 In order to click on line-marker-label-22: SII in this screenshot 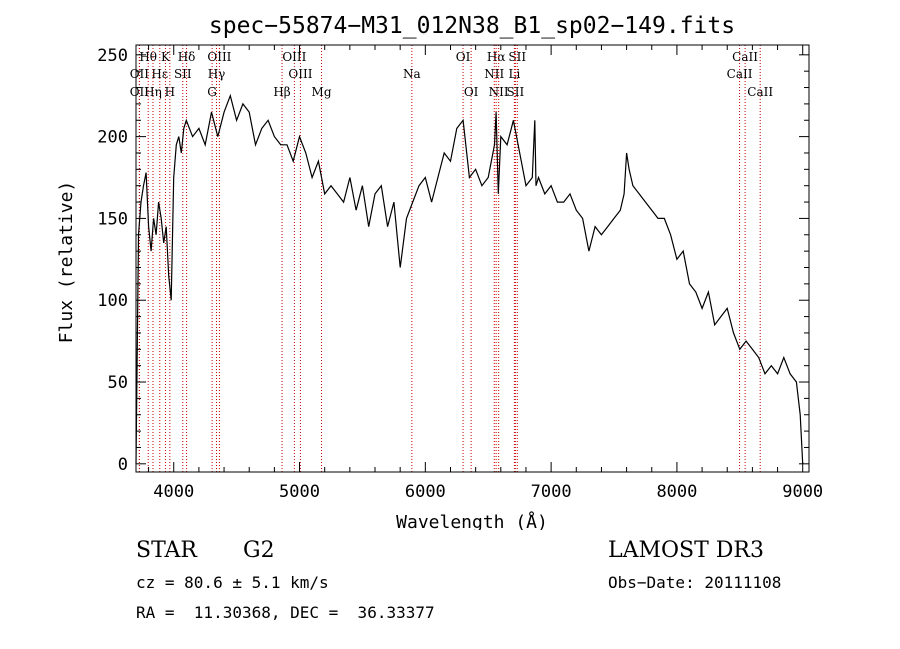, I will do `click(517, 57)`.